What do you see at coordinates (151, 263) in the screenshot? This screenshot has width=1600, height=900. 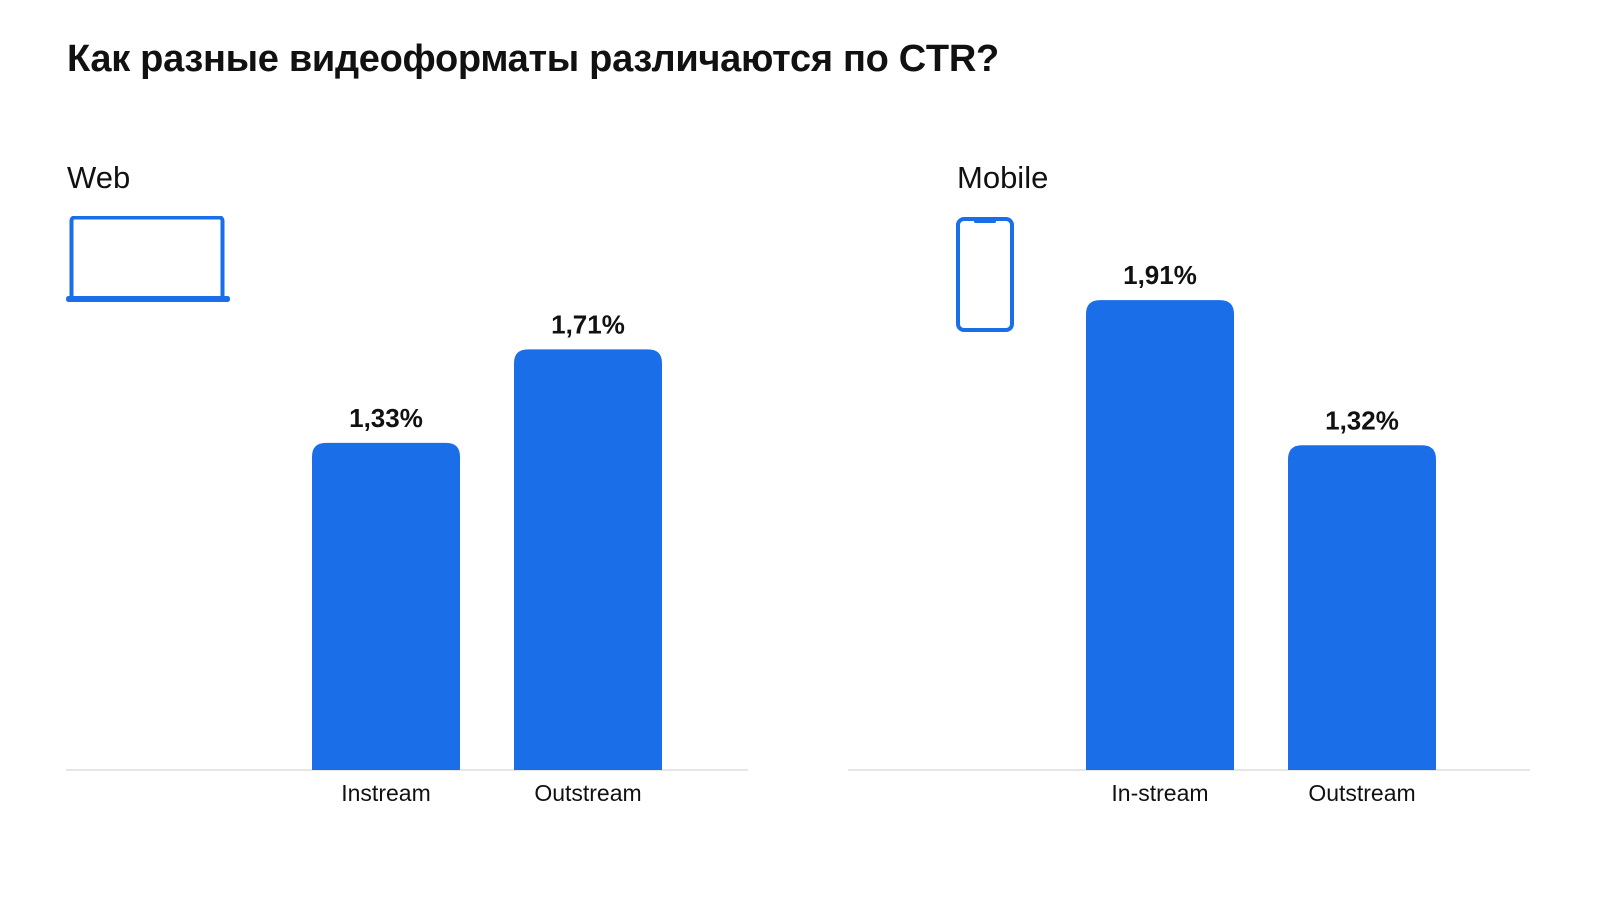 I see `laptop-icon` at bounding box center [151, 263].